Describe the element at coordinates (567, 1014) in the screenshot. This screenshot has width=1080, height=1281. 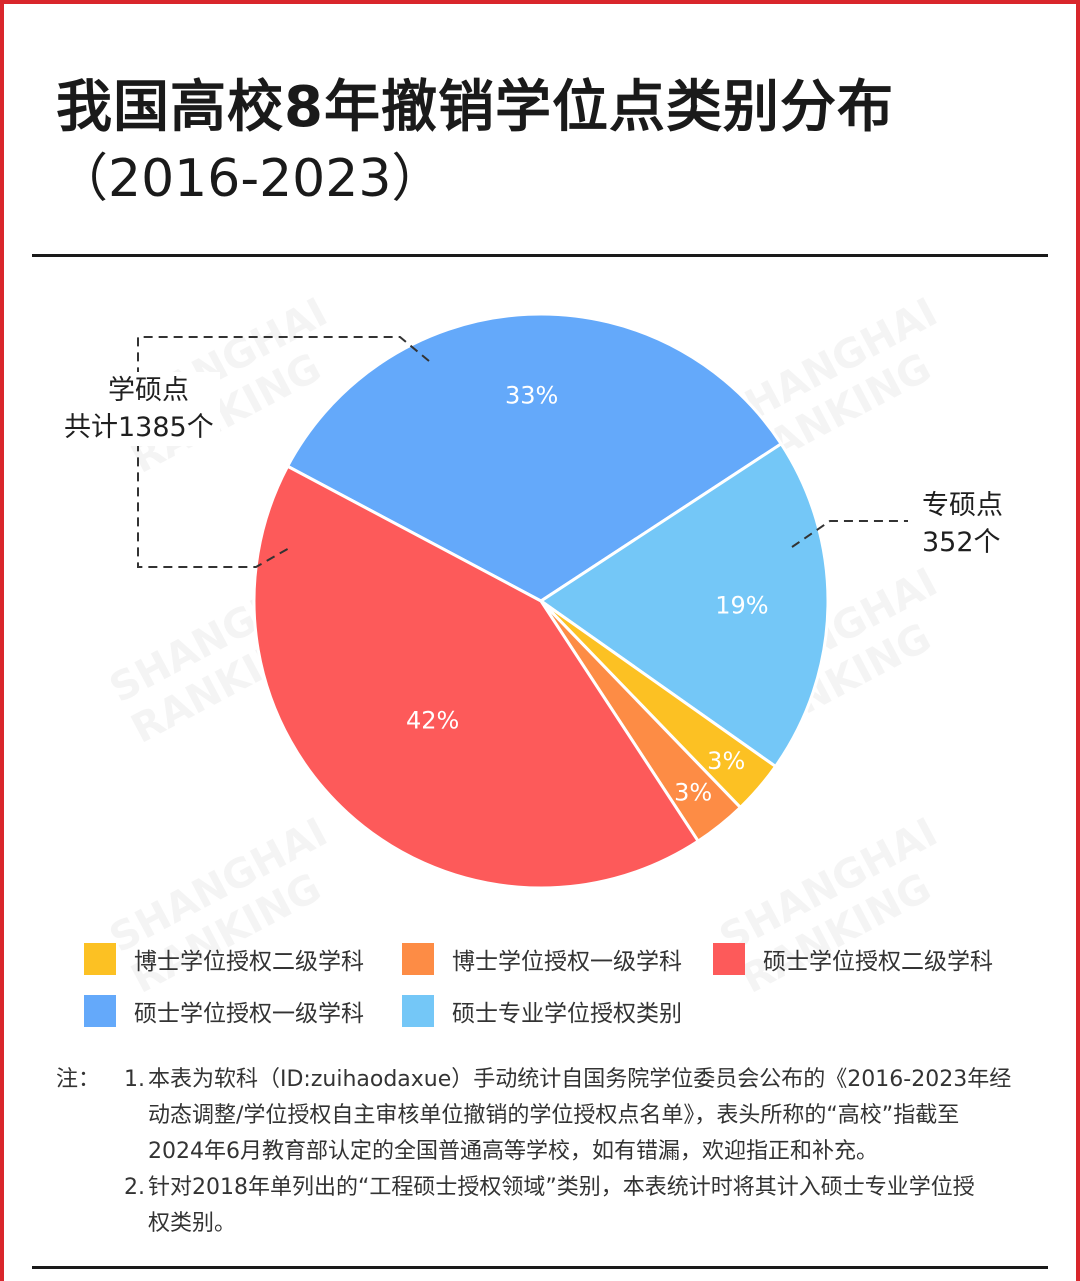
I see `legend-label: 硕士专业学位授权类别` at that location.